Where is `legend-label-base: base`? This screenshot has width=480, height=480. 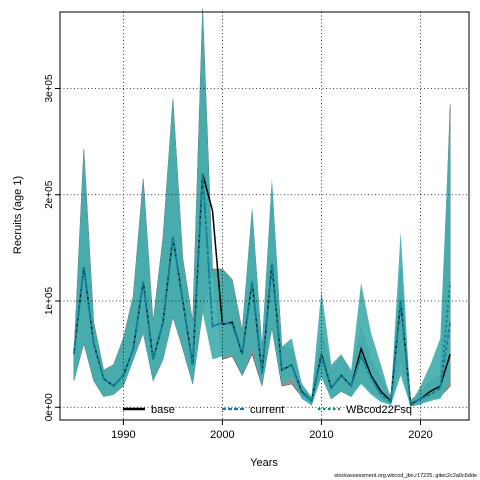 legend-label-base: base is located at coordinates (163, 410).